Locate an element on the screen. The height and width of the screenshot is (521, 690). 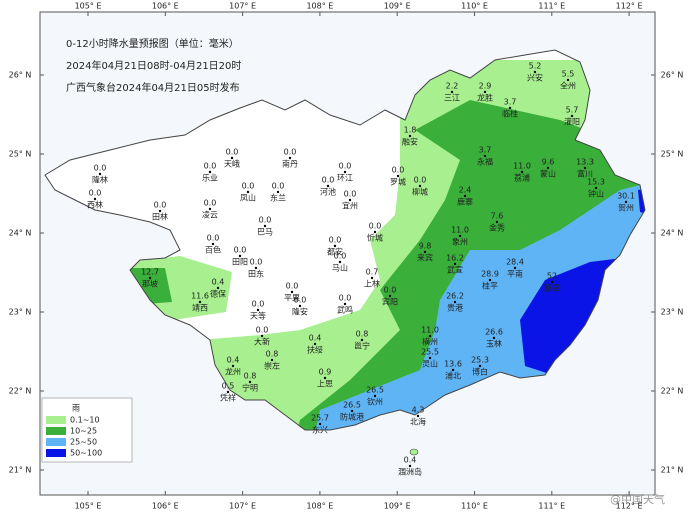
station-value: 30.1 is located at coordinates (626, 196).